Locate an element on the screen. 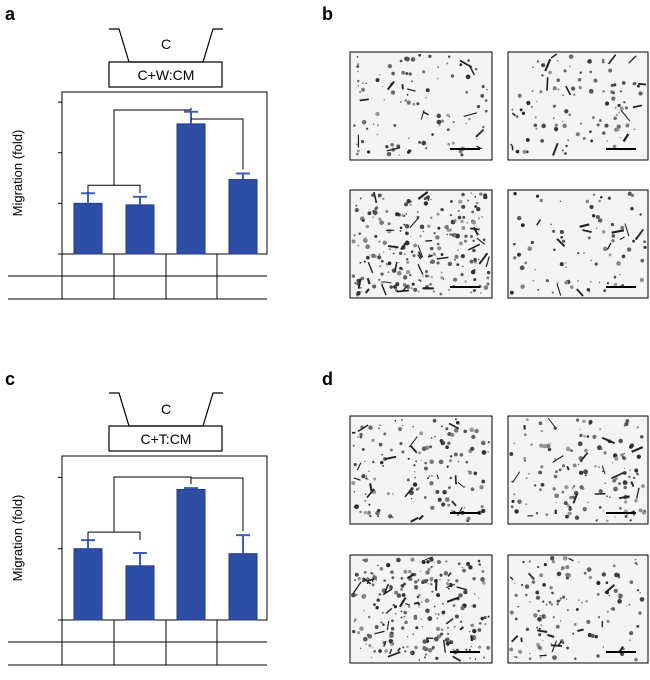 Image resolution: width=650 pixels, height=680 pixels. schematic-top-label-a: C is located at coordinates (166, 44).